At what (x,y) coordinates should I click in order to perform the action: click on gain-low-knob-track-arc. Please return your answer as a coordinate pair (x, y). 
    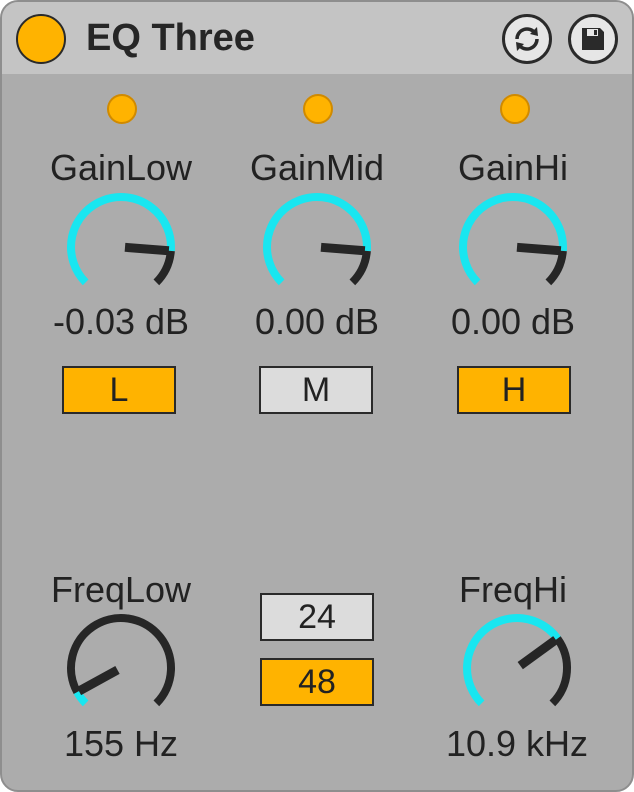
    Looking at the image, I should click on (164, 268).